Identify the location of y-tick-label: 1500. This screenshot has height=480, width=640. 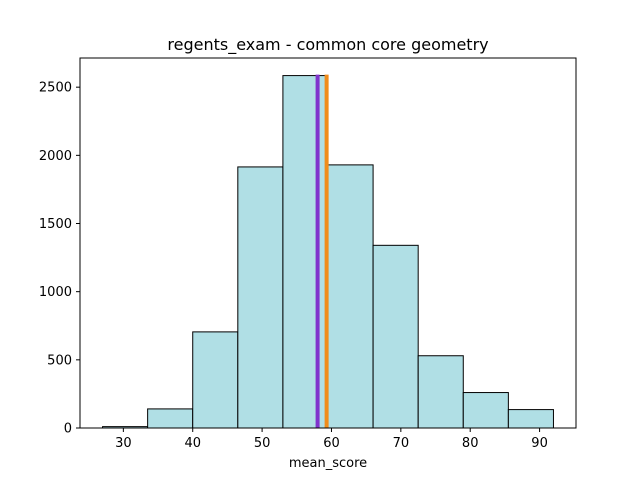
(55, 224).